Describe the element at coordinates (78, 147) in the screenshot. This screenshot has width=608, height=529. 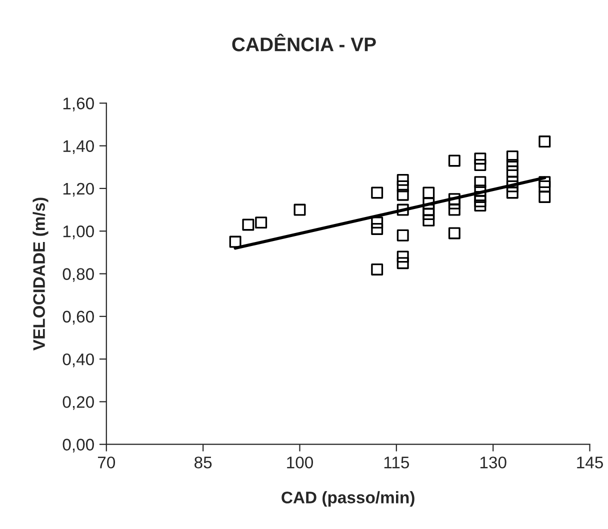
I see `y-tick-label: 1,40` at that location.